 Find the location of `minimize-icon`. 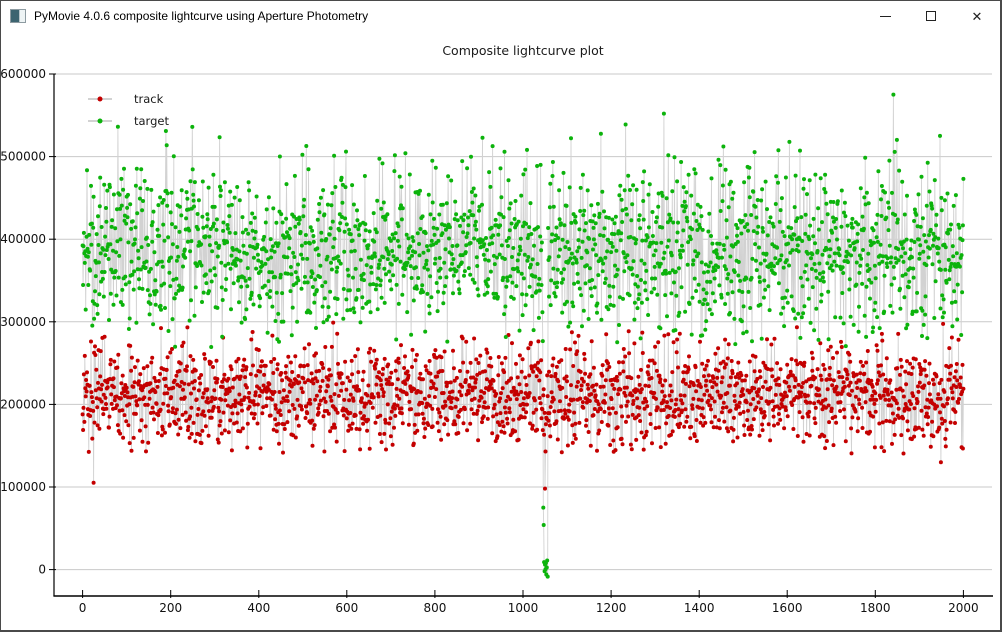

minimize-icon is located at coordinates (885, 16).